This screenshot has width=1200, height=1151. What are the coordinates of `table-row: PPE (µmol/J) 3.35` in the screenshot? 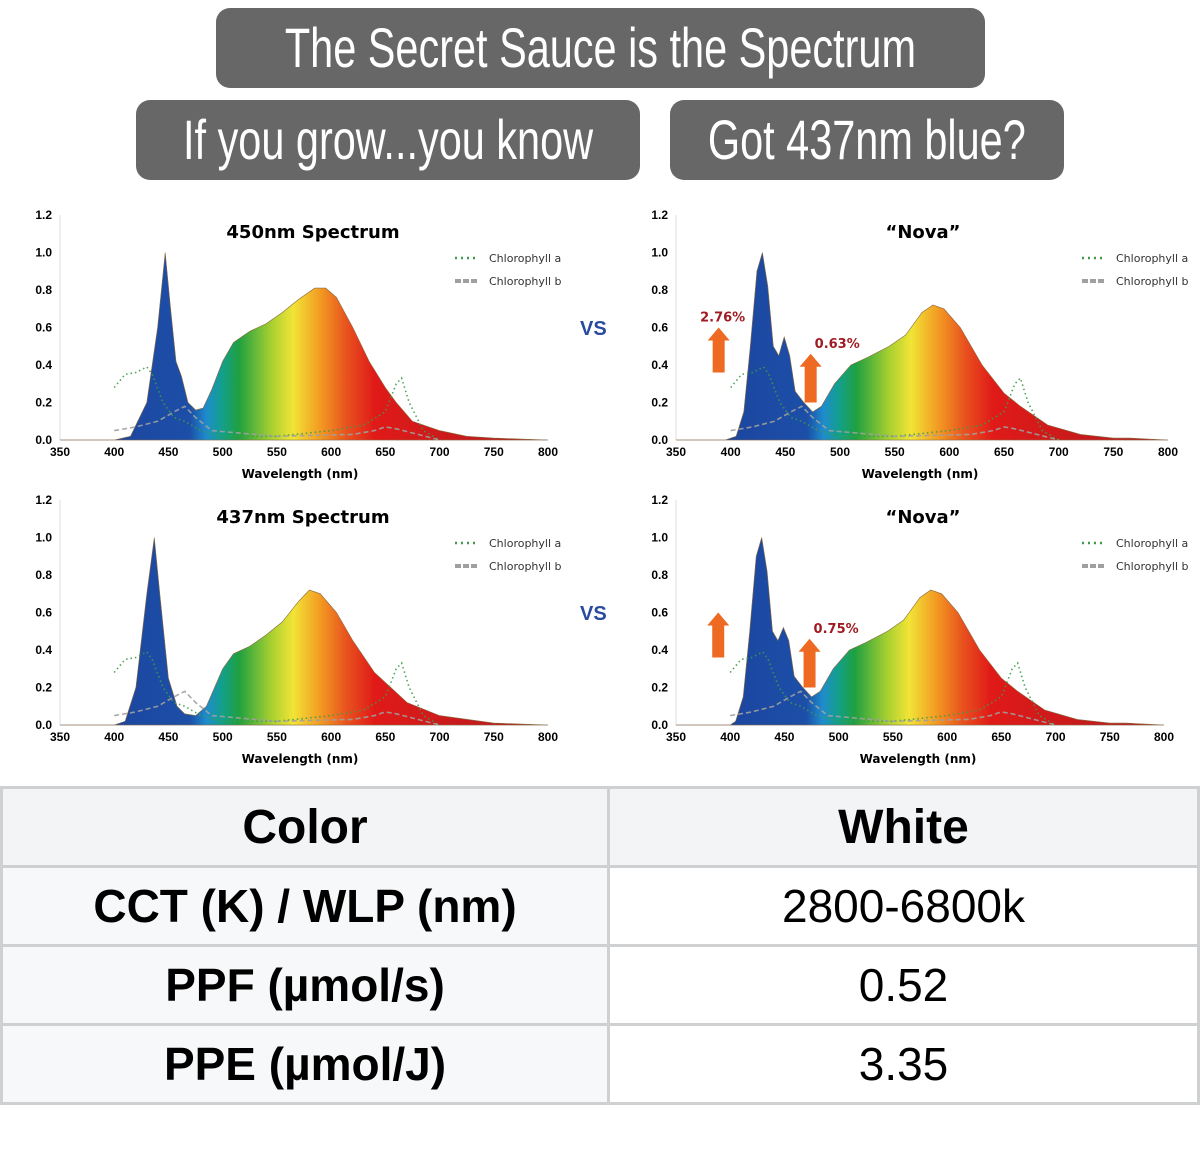 It's located at (600, 1064).